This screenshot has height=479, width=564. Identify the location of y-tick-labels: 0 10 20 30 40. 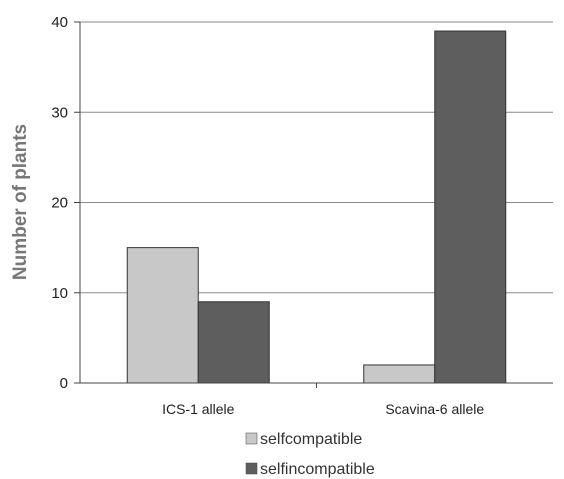
(65, 203).